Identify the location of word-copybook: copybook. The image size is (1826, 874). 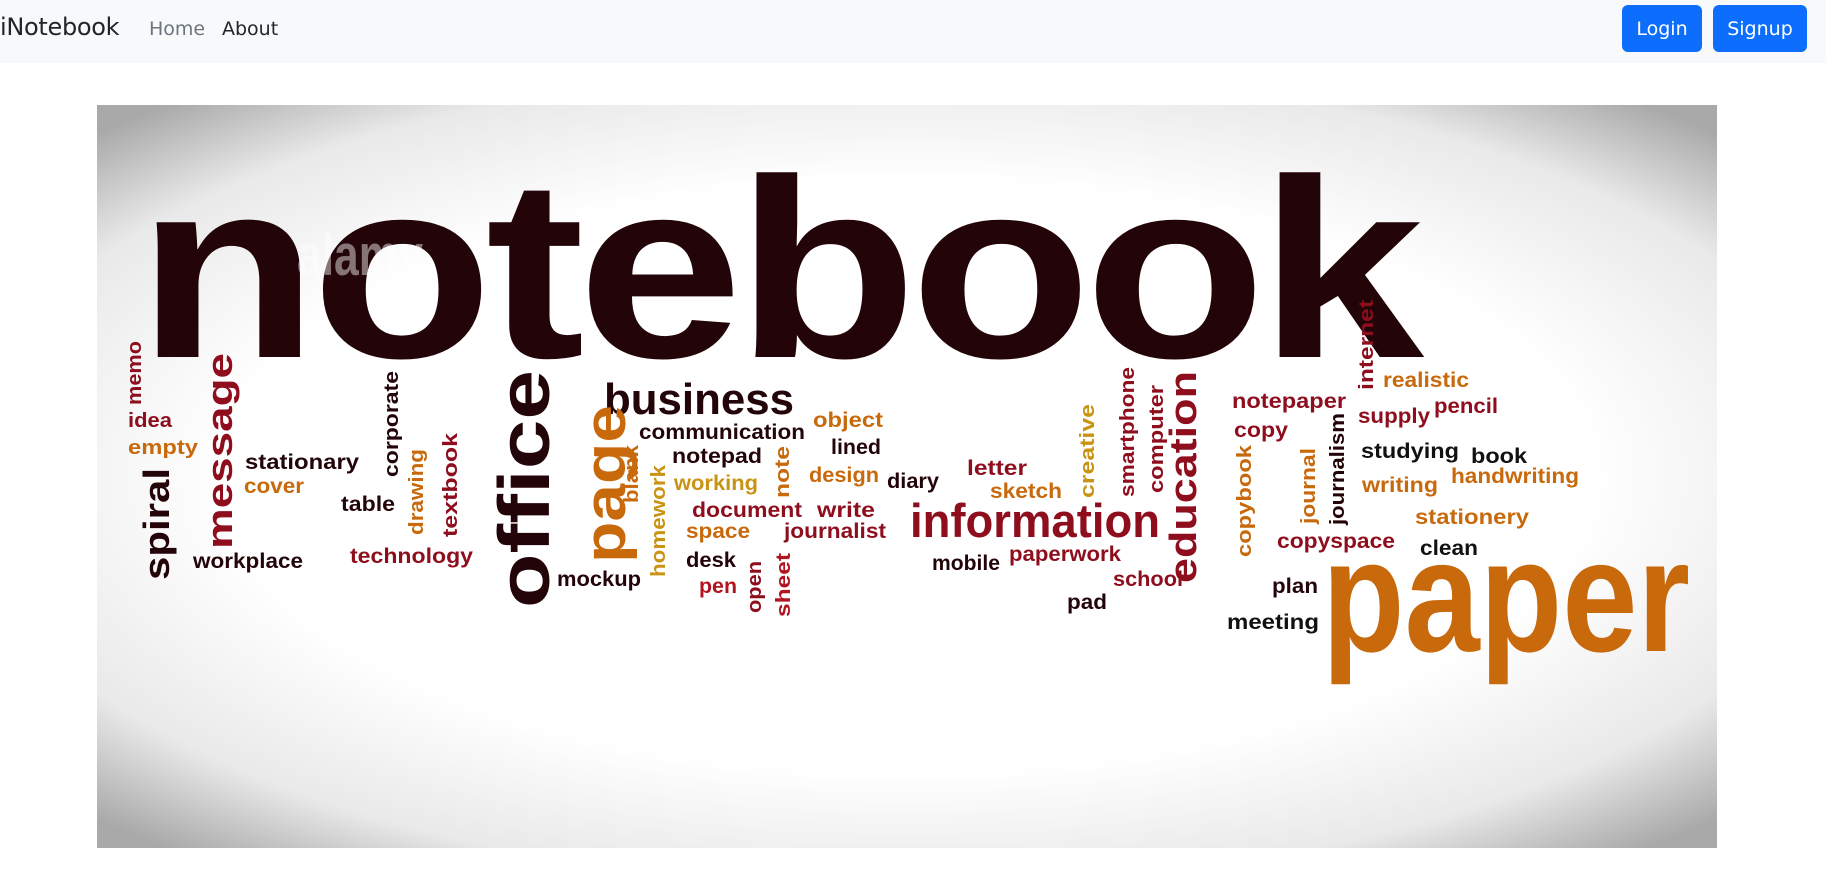
(1245, 500).